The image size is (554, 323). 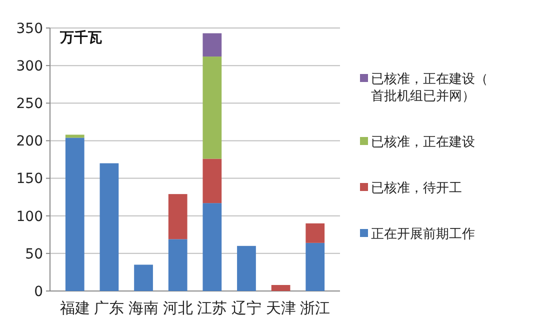 I want to click on legend-label: 已核准，正在建设（首批机组已并网）, so click(x=429, y=88).